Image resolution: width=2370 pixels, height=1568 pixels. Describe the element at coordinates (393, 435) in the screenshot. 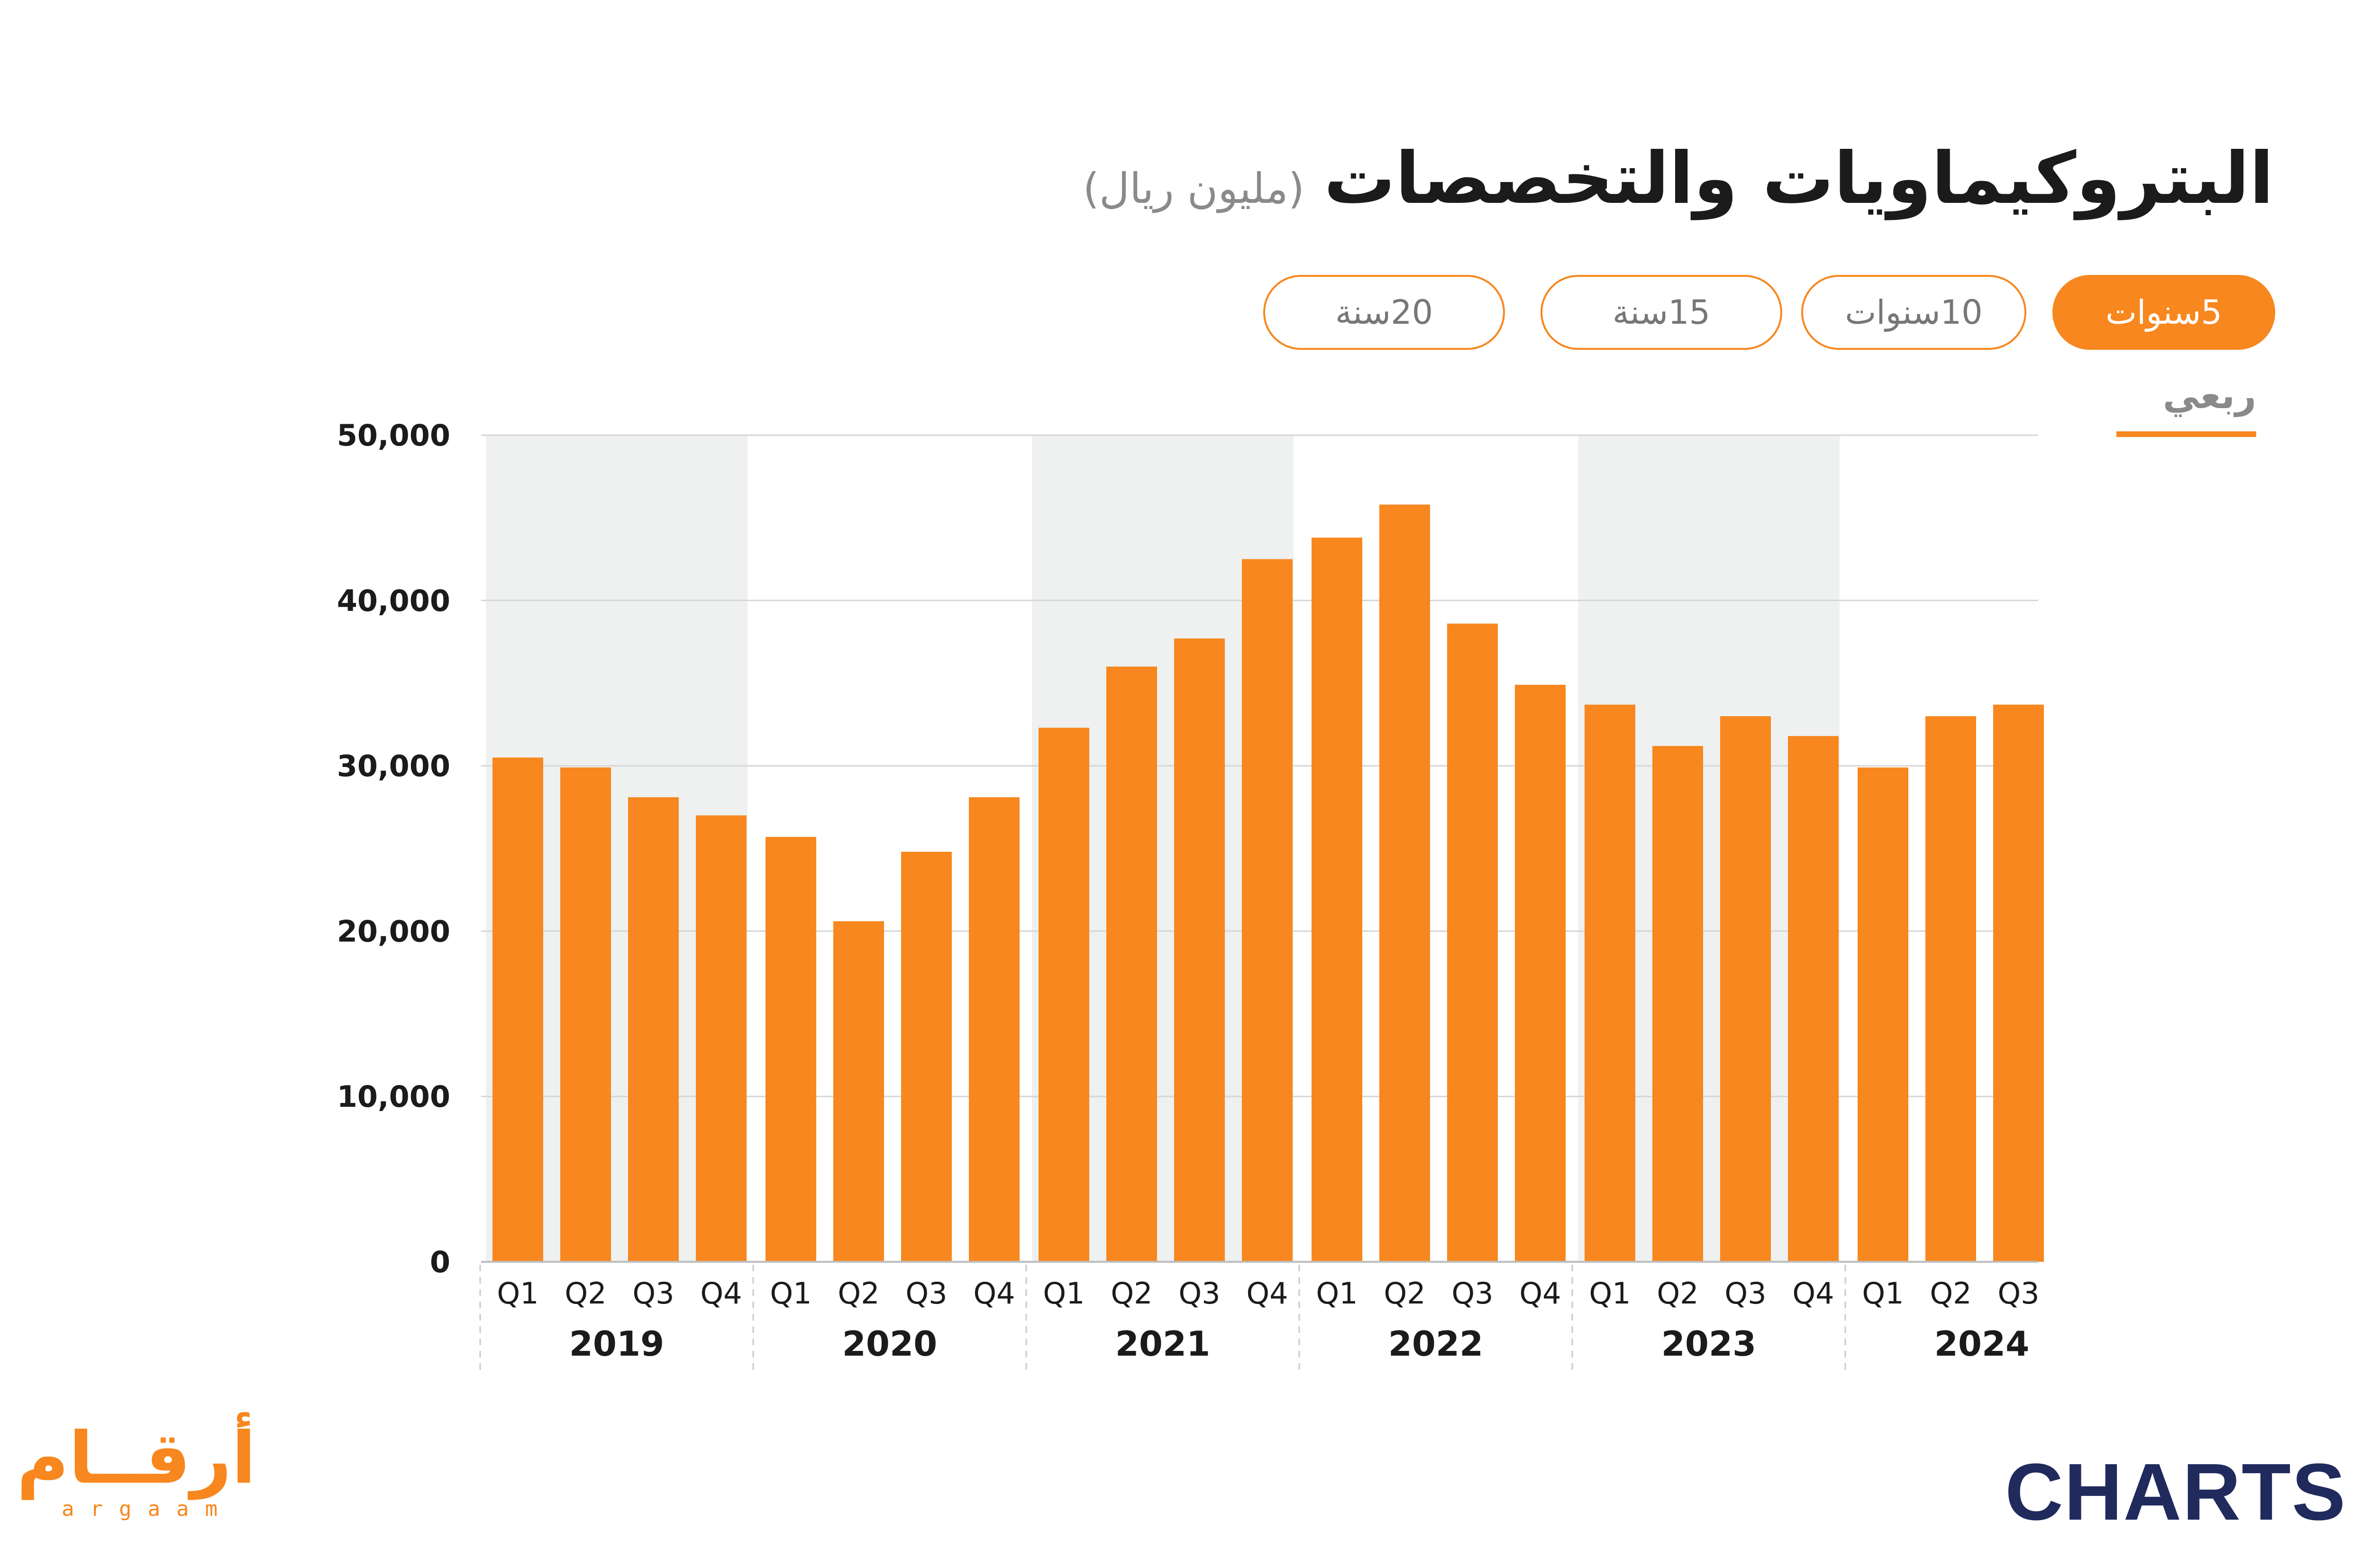

I see `y-tick-label: 50,000` at that location.